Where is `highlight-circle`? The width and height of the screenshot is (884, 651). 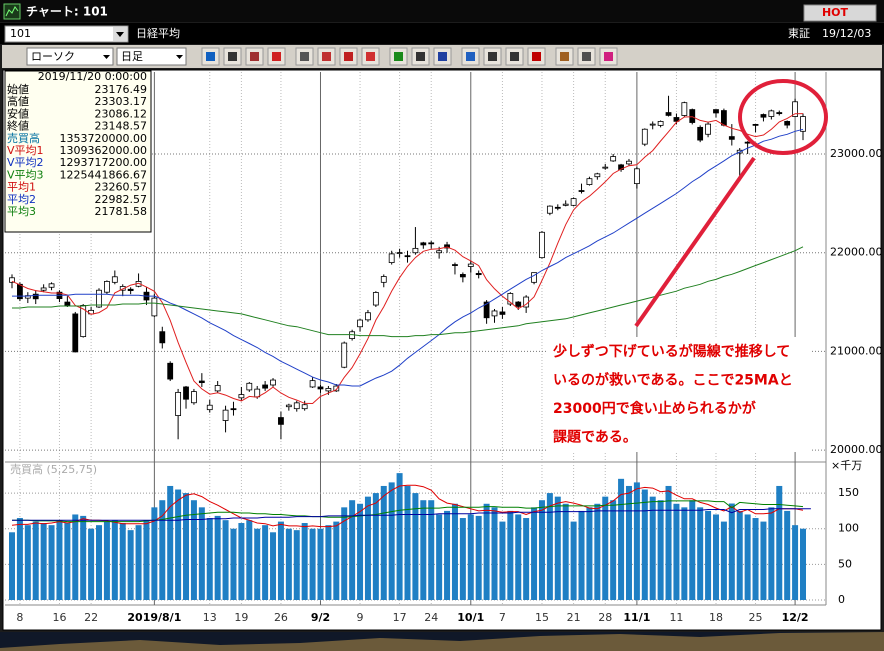
highlight-circle is located at coordinates (783, 117).